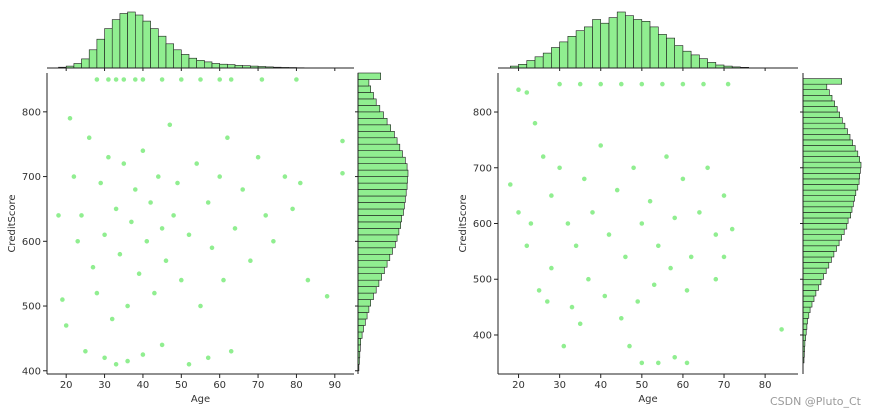  Describe the element at coordinates (765, 385) in the screenshot. I see `x-tick-label: 80` at that location.